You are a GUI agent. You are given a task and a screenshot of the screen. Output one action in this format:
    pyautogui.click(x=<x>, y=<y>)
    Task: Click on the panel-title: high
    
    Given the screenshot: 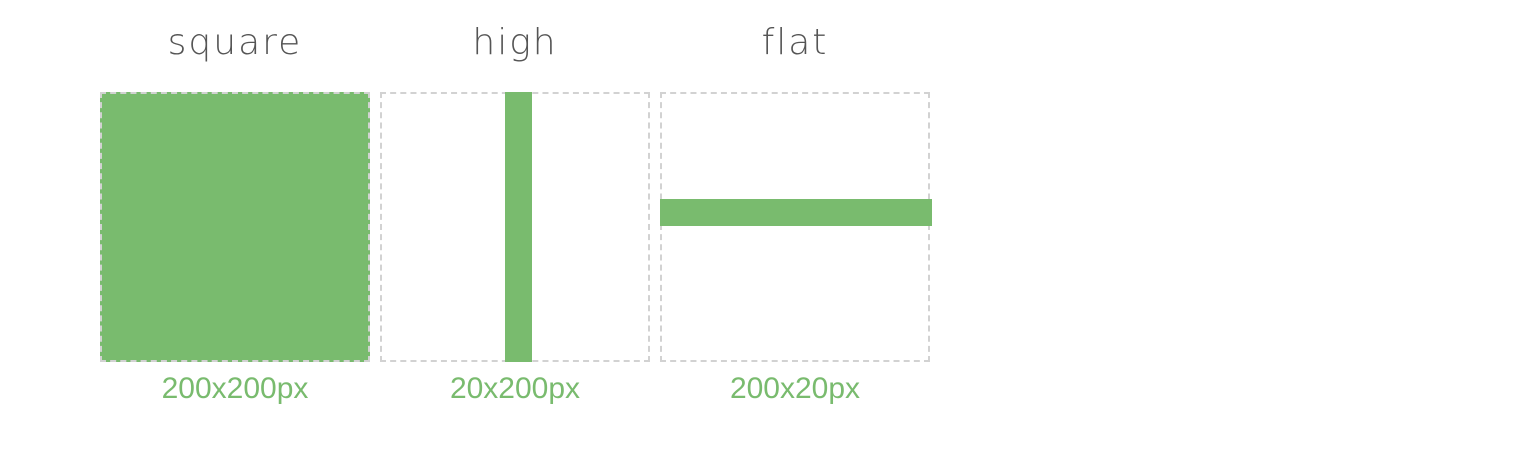 What is the action you would take?
    pyautogui.click(x=515, y=42)
    